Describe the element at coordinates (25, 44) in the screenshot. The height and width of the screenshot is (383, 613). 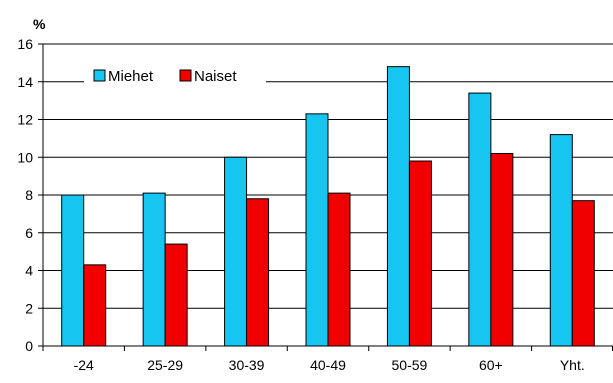
I see `y-tick-label: 16` at that location.